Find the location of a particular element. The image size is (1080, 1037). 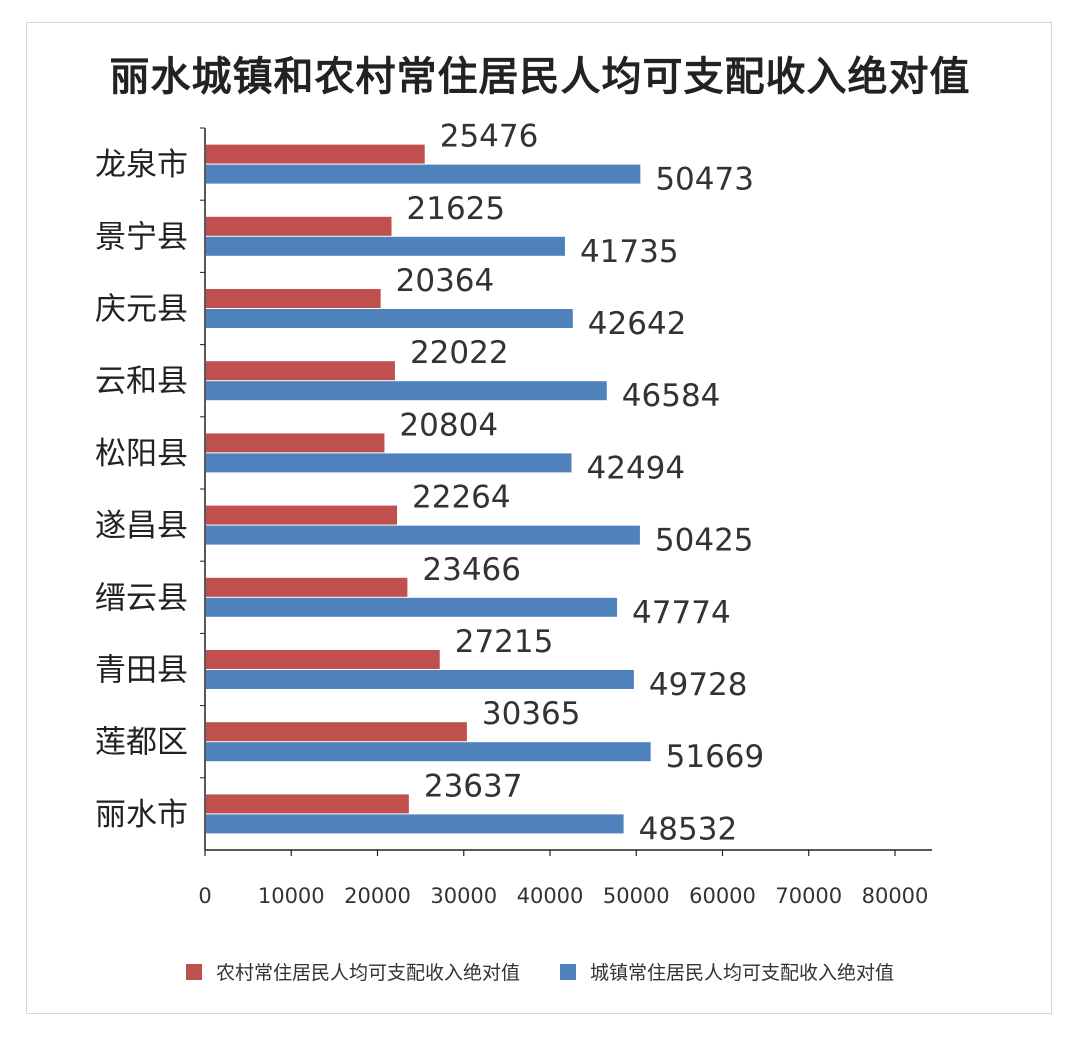

x-tick-label: 20000 is located at coordinates (377, 896).